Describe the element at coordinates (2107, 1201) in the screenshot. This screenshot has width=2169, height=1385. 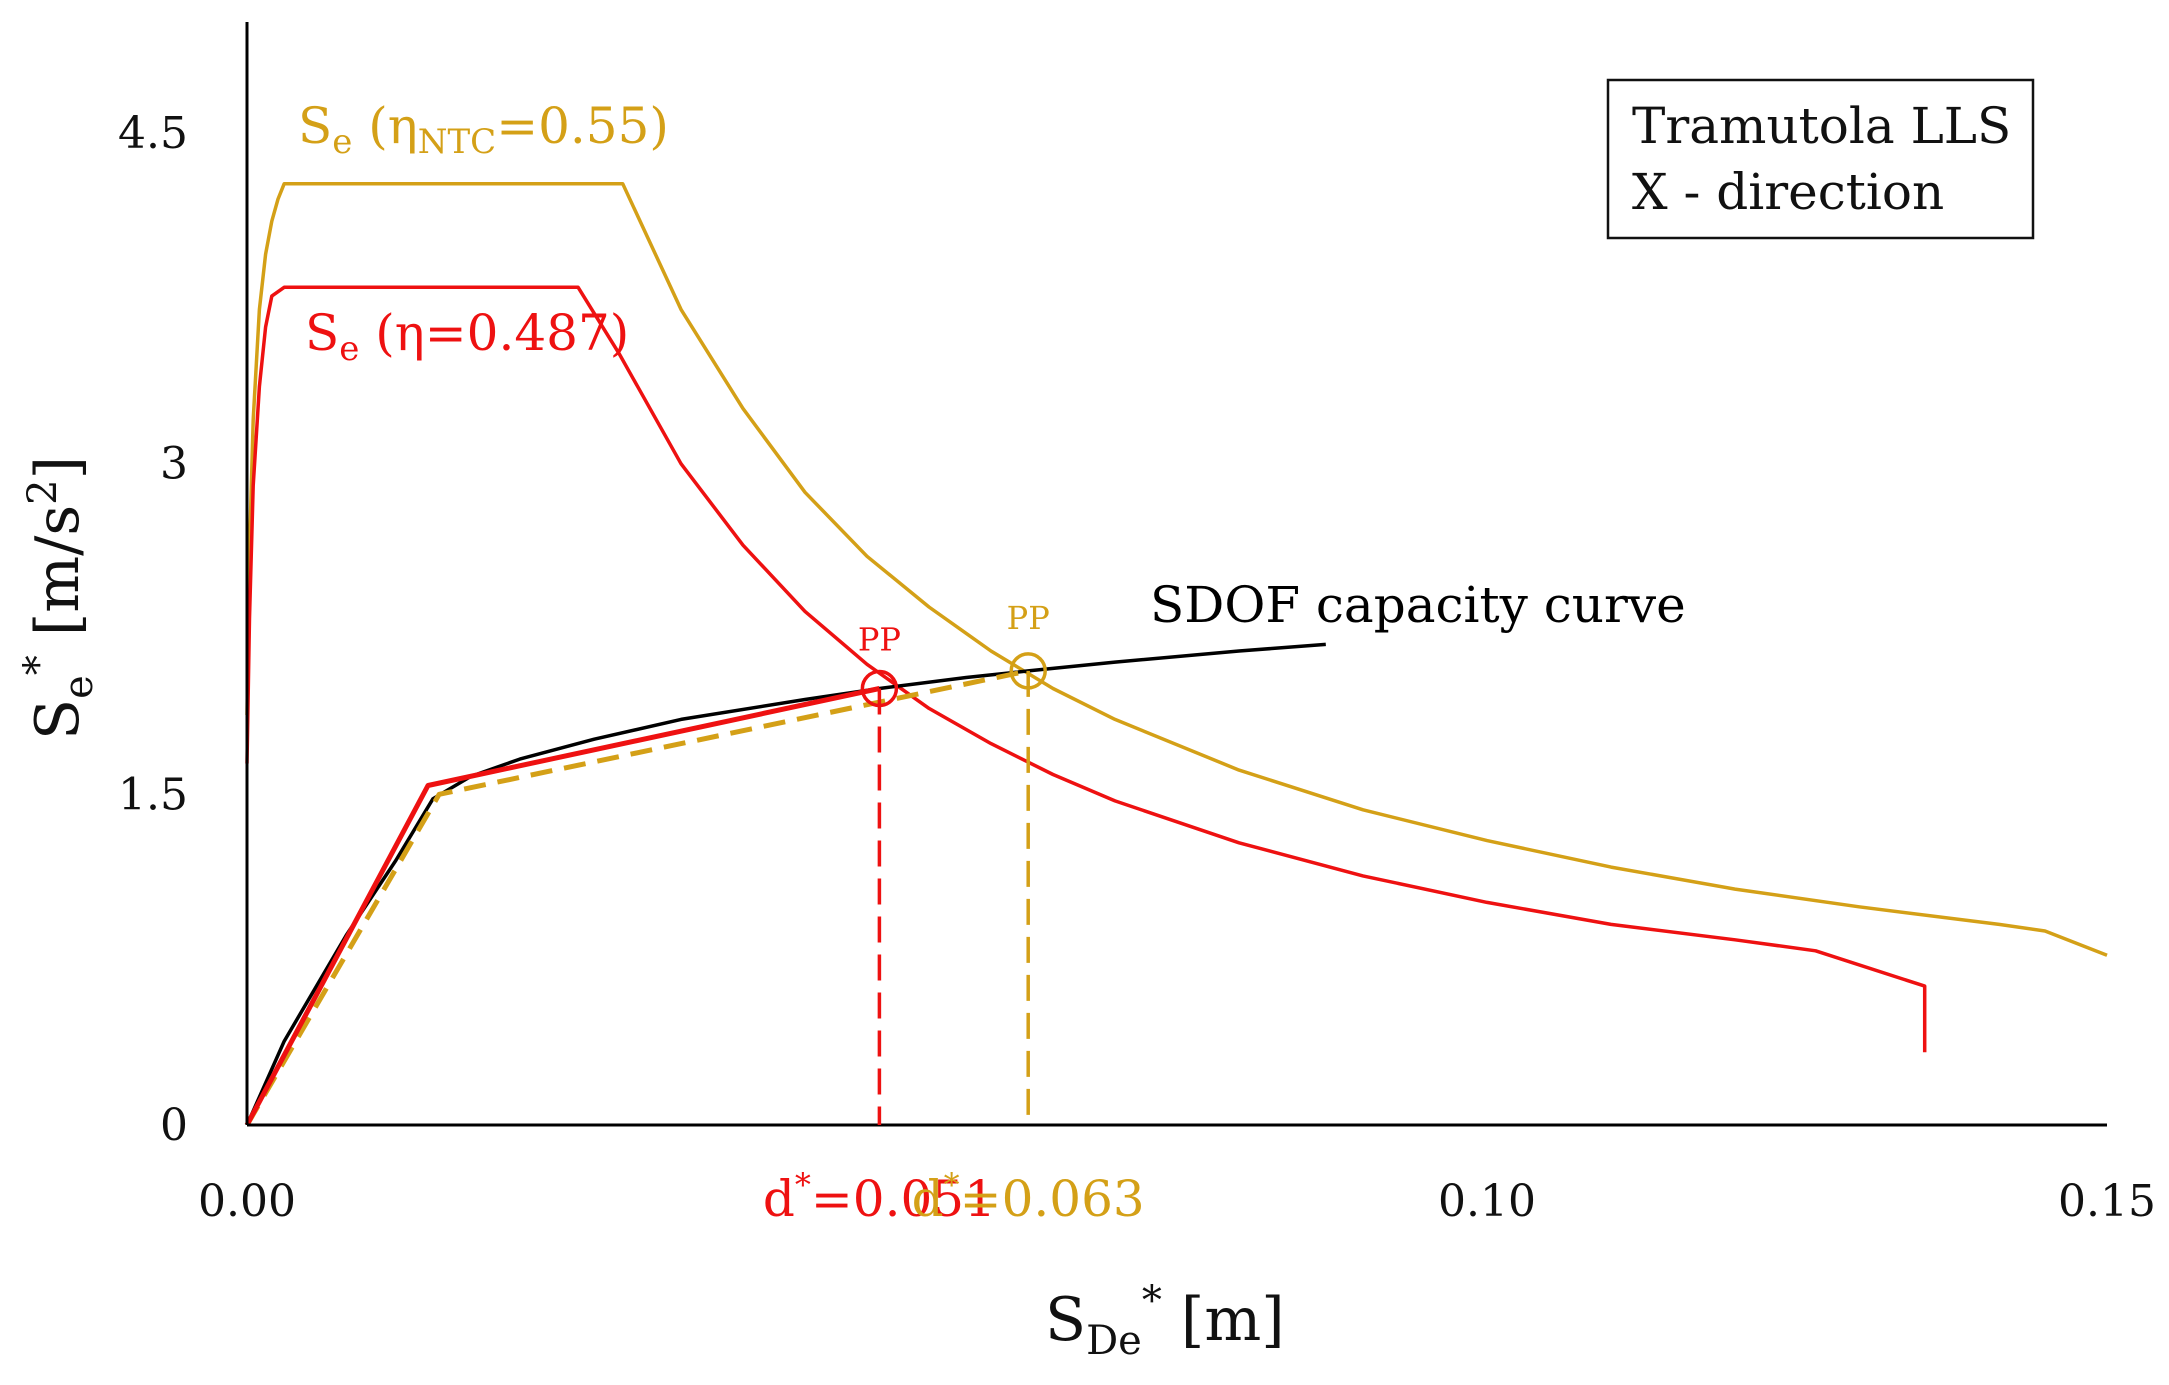
I see `x-tick-label: 0.15` at that location.